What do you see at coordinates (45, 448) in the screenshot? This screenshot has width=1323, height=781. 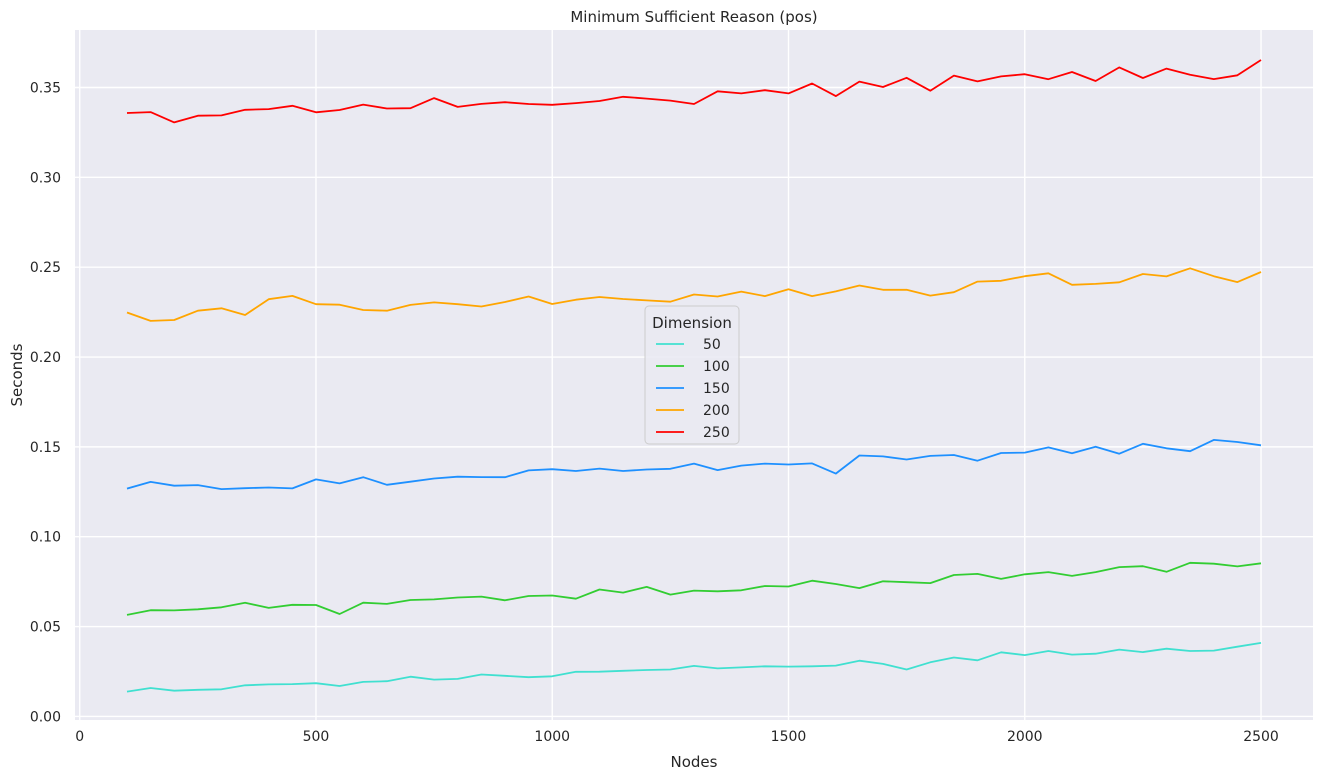 I see `y-tick-label: 0.15` at bounding box center [45, 448].